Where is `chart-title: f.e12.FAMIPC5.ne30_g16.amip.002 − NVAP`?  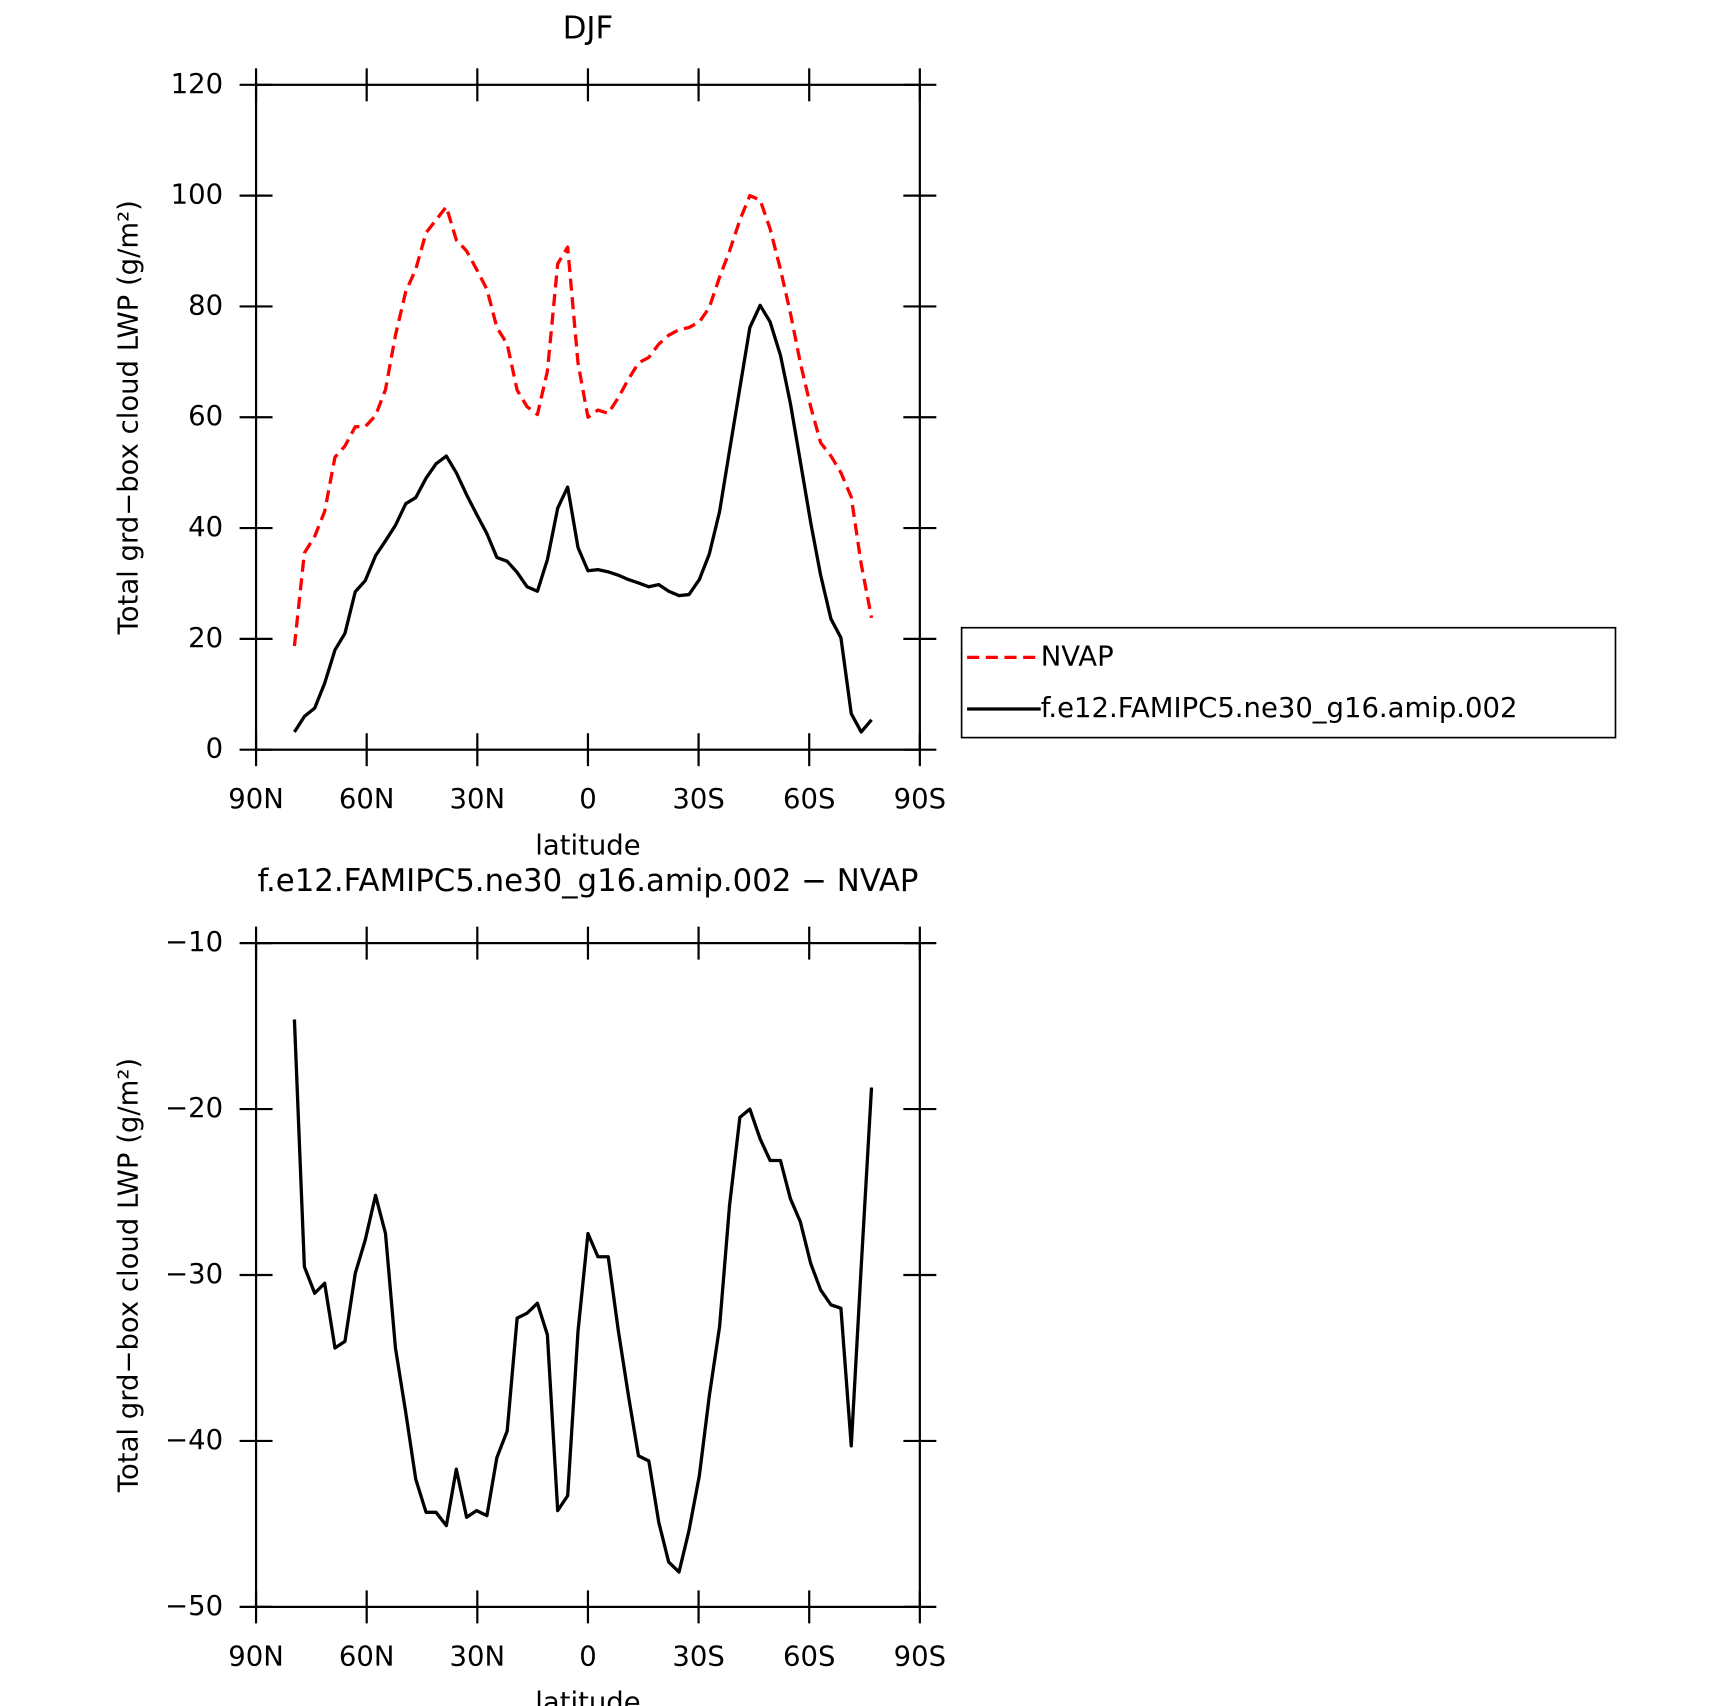 chart-title: f.e12.FAMIPC5.ne30_g16.amip.002 − NVAP is located at coordinates (587, 881).